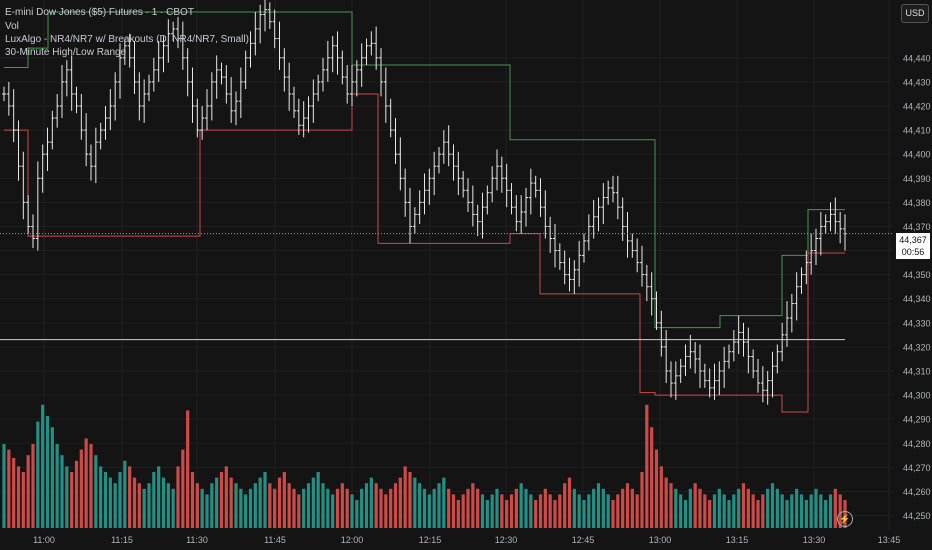 The width and height of the screenshot is (932, 550). I want to click on lightning-icon: ⚡, so click(845, 519).